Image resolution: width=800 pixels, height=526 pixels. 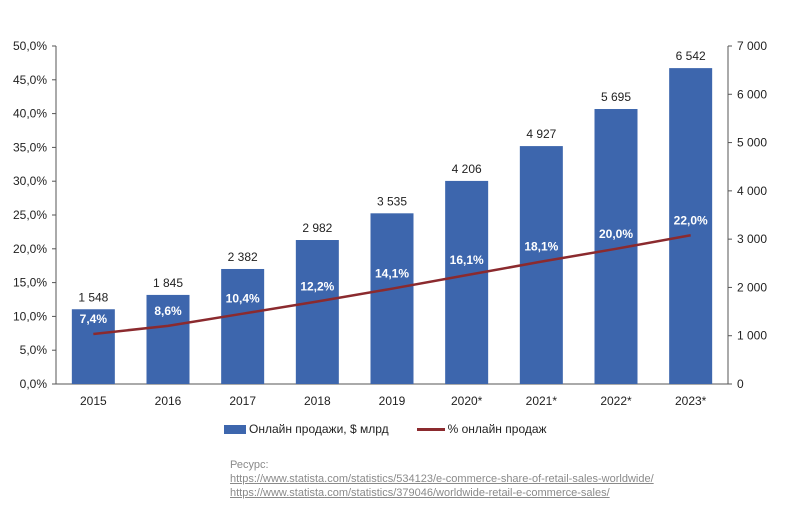 I want to click on left-tick-label: 0,0%, so click(x=34, y=384).